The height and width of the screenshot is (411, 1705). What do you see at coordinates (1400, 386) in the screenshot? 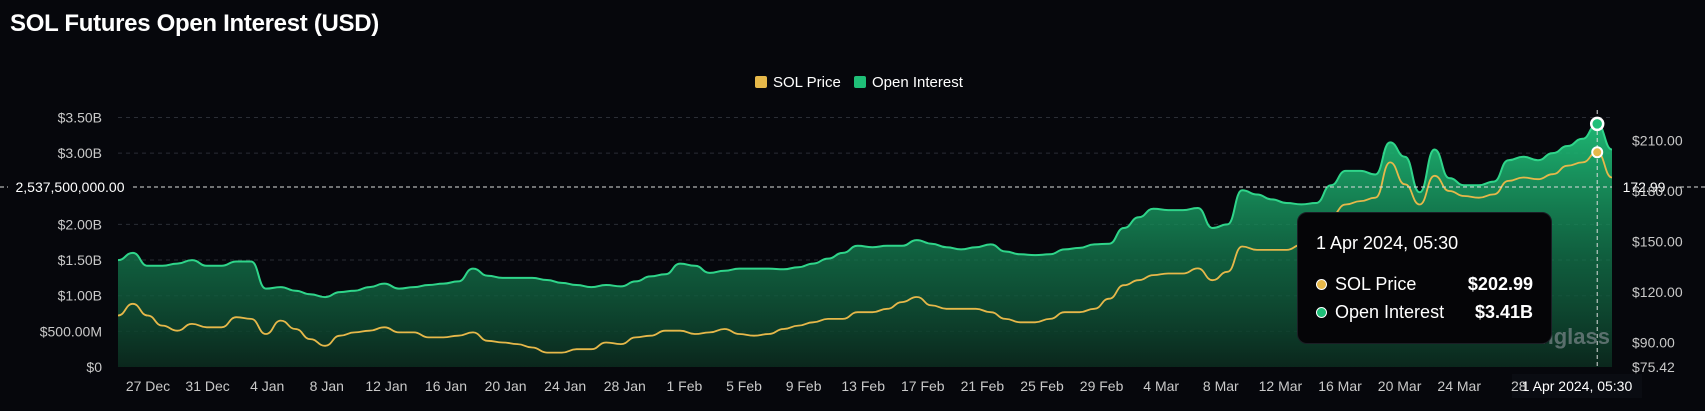
I see `x-tick-label: 20 Mar` at bounding box center [1400, 386].